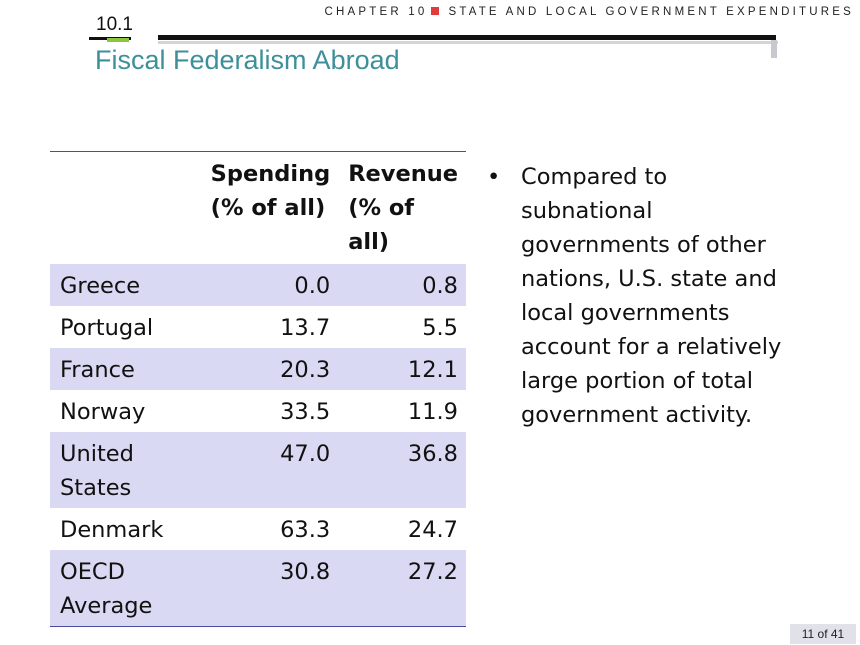  I want to click on table-row: OECD Average 30.8 27.2, so click(258, 588).